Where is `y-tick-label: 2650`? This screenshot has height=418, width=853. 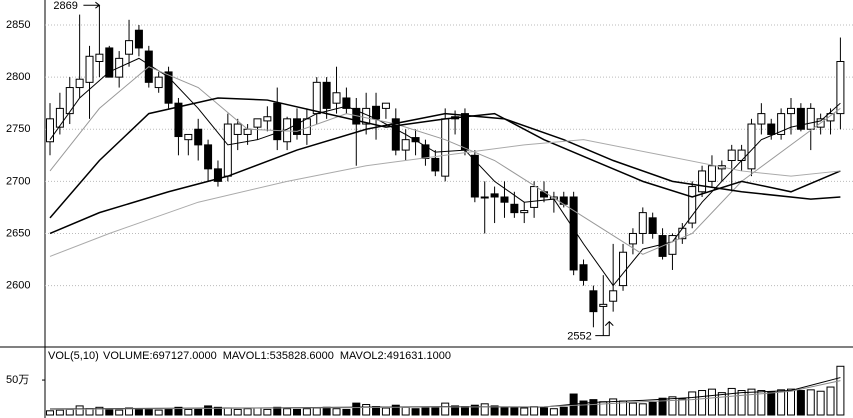 y-tick-label: 2650 is located at coordinates (18, 233).